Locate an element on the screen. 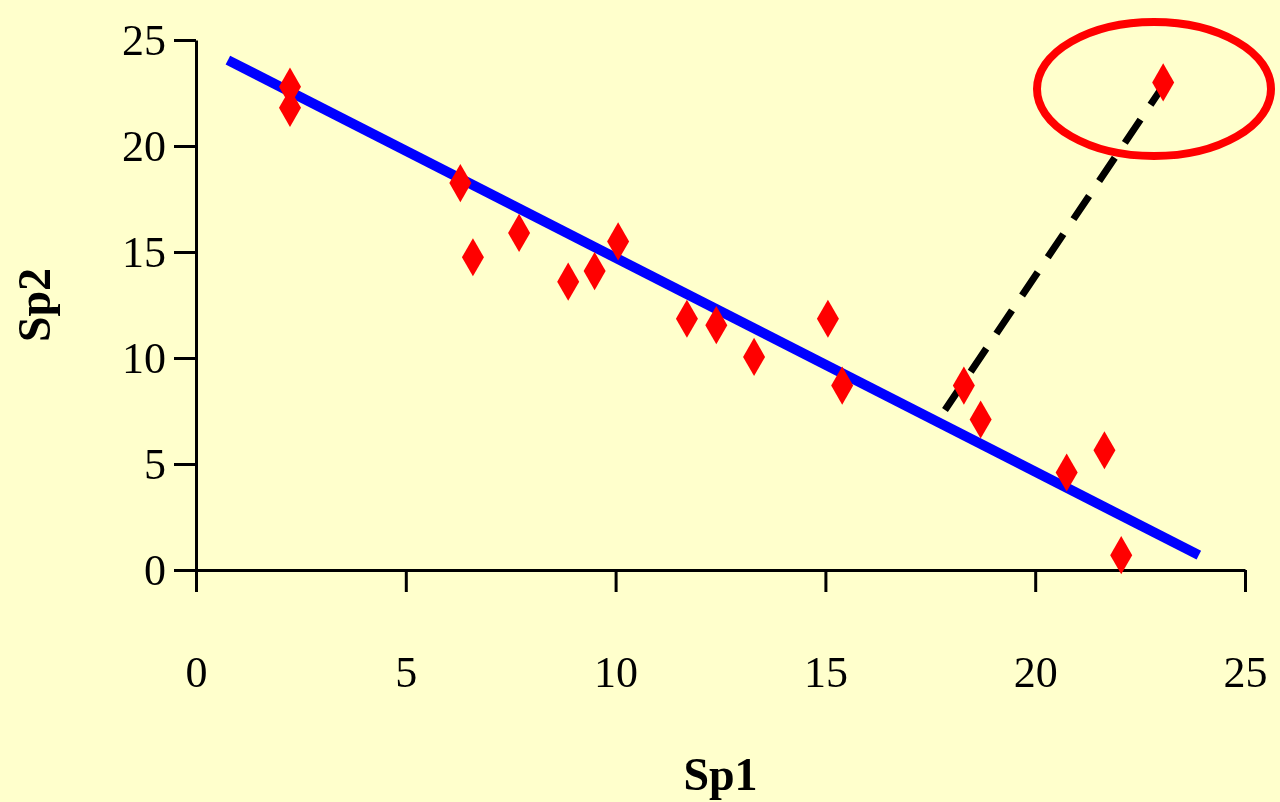  y-axis-title: Sp2 is located at coordinates (34, 305).